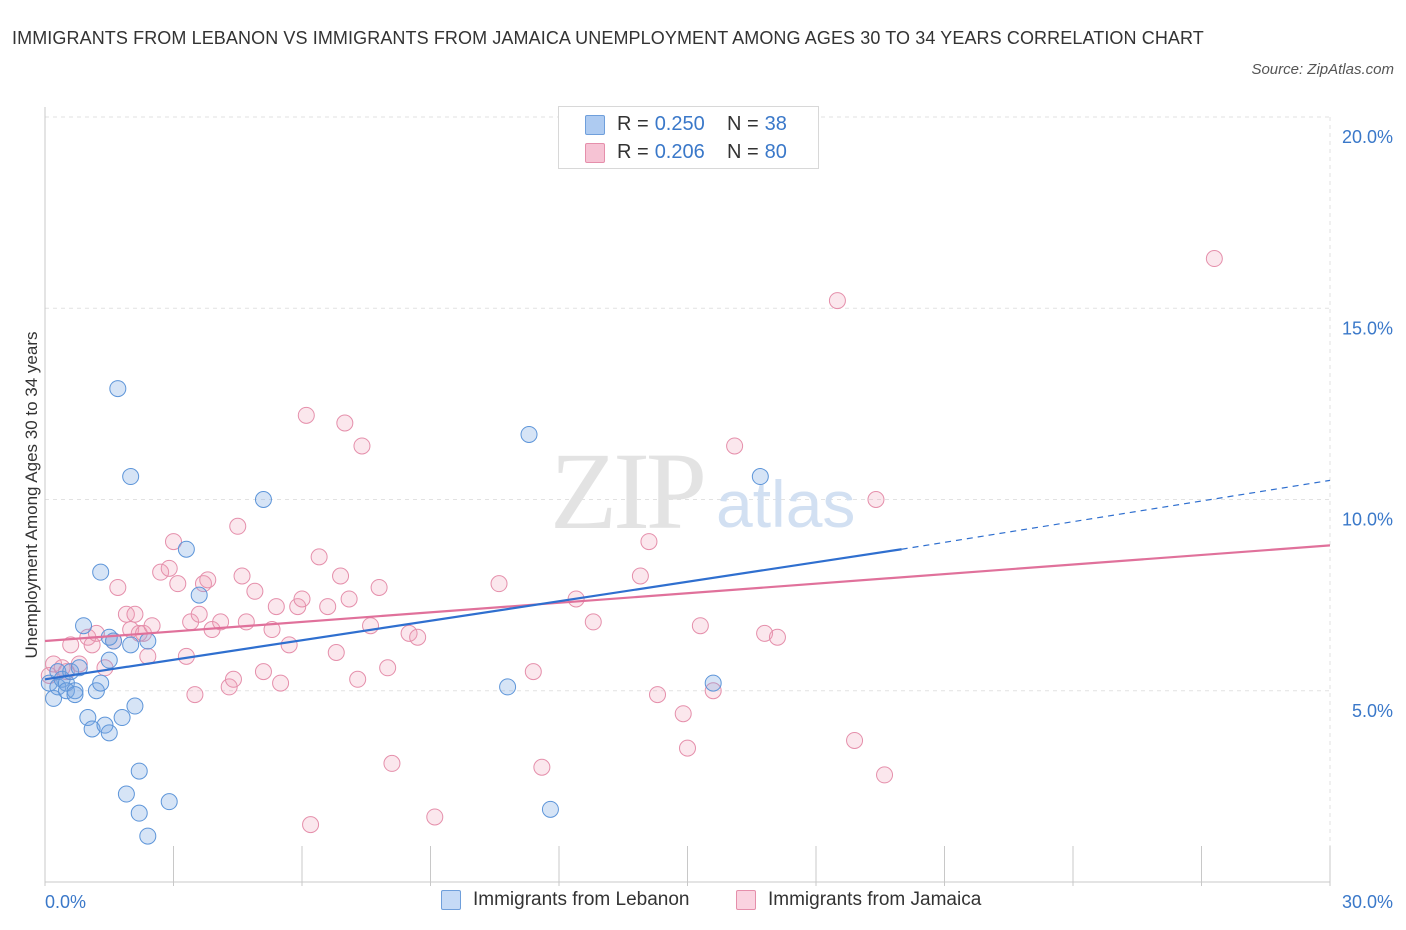 The image size is (1406, 930). Describe the element at coordinates (633, 124) in the screenshot. I see `legend-r-label: R =` at that location.